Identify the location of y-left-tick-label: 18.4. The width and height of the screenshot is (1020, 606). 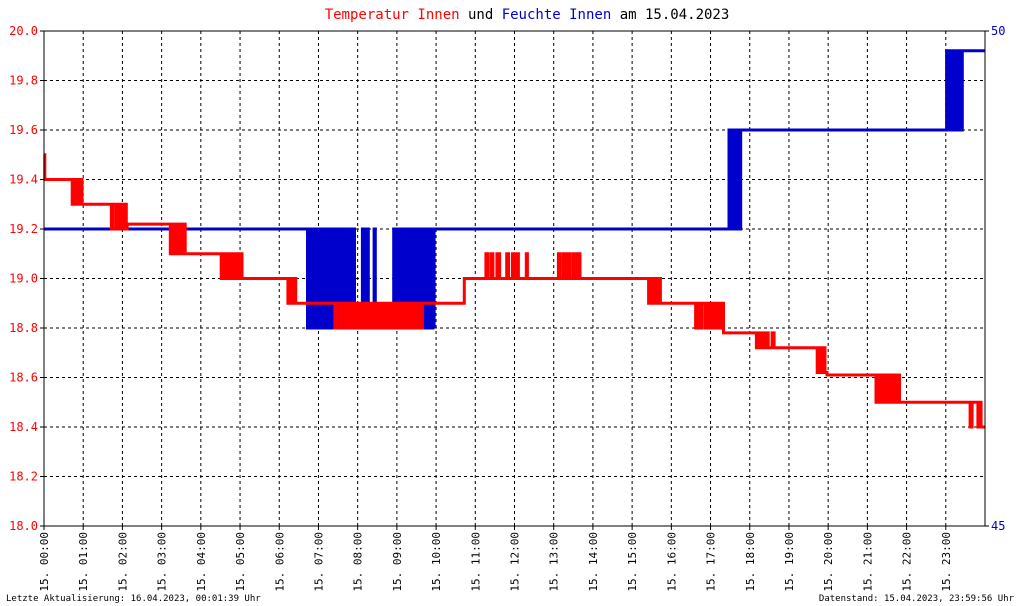
(23, 427).